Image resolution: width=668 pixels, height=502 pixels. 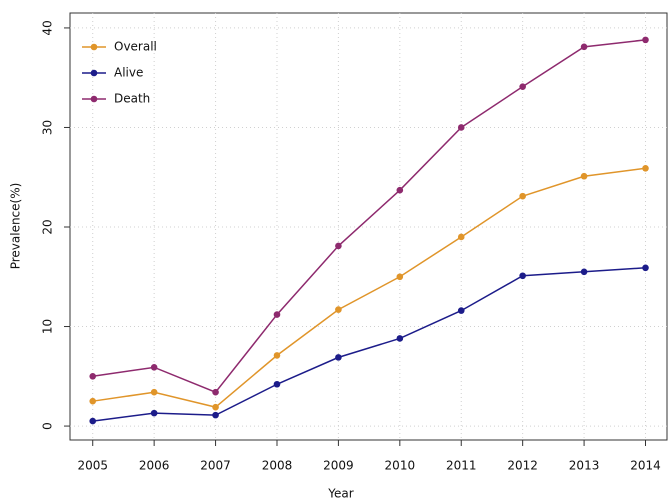 I want to click on y-axis-title: Prevalence(%), so click(x=16, y=226).